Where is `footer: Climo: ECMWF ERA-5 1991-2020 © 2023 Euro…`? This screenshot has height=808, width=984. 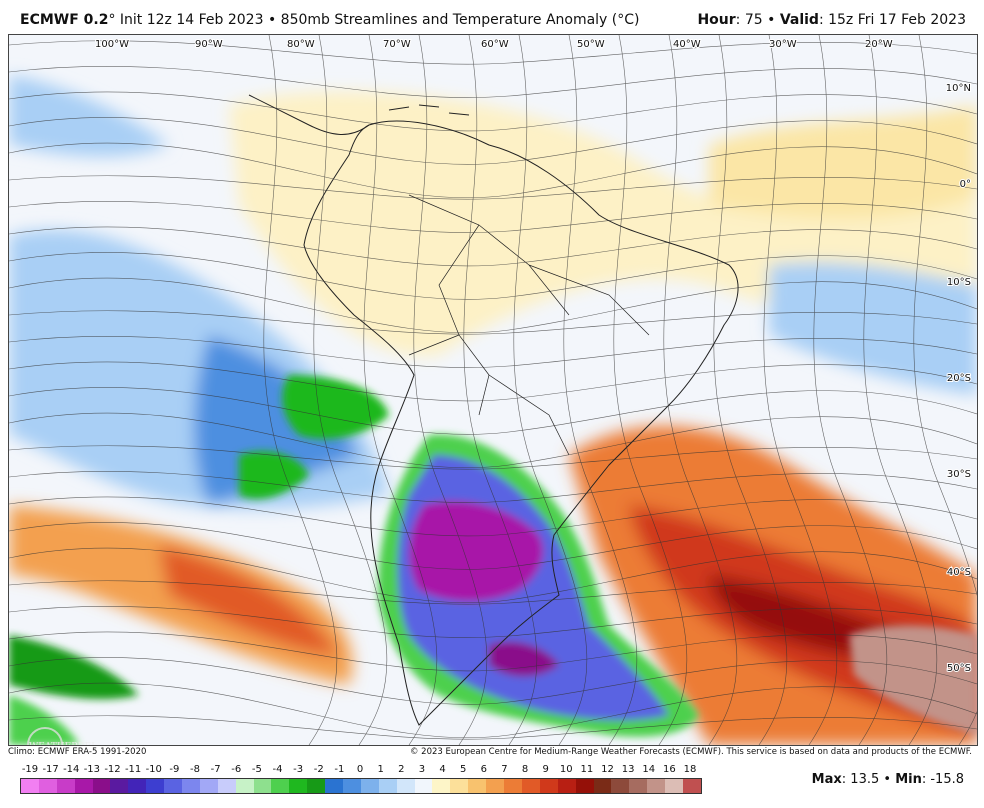 footer: Climo: ECMWF ERA-5 1991-2020 © 2023 Euro… is located at coordinates (492, 752).